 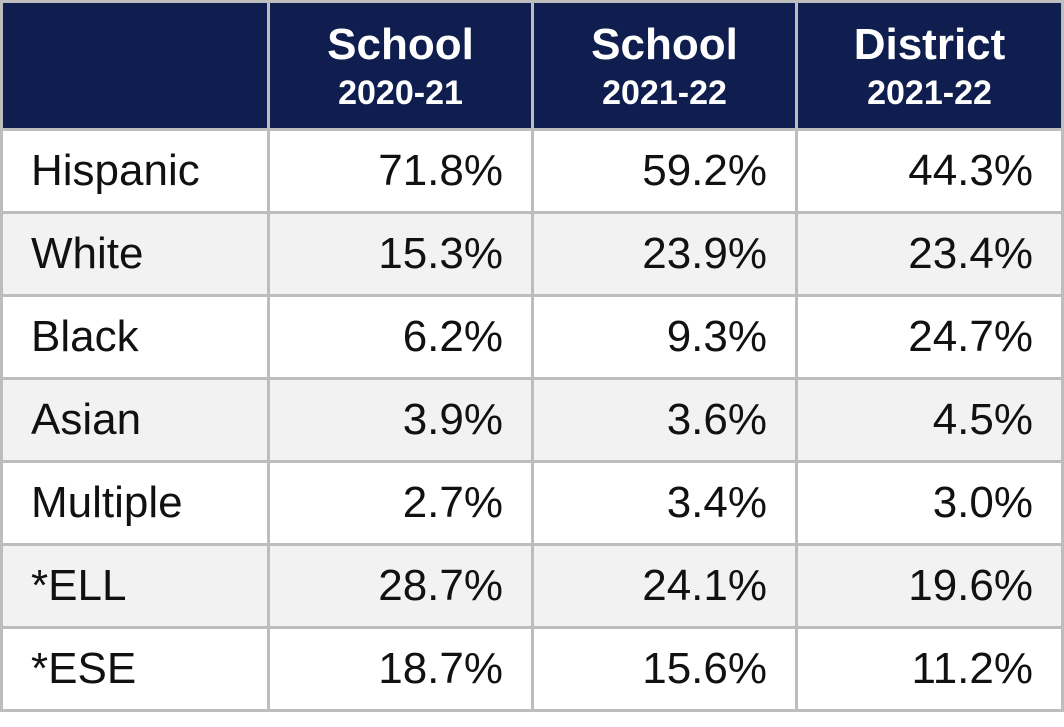 I want to click on value-cell: 3.0%, so click(x=929, y=503).